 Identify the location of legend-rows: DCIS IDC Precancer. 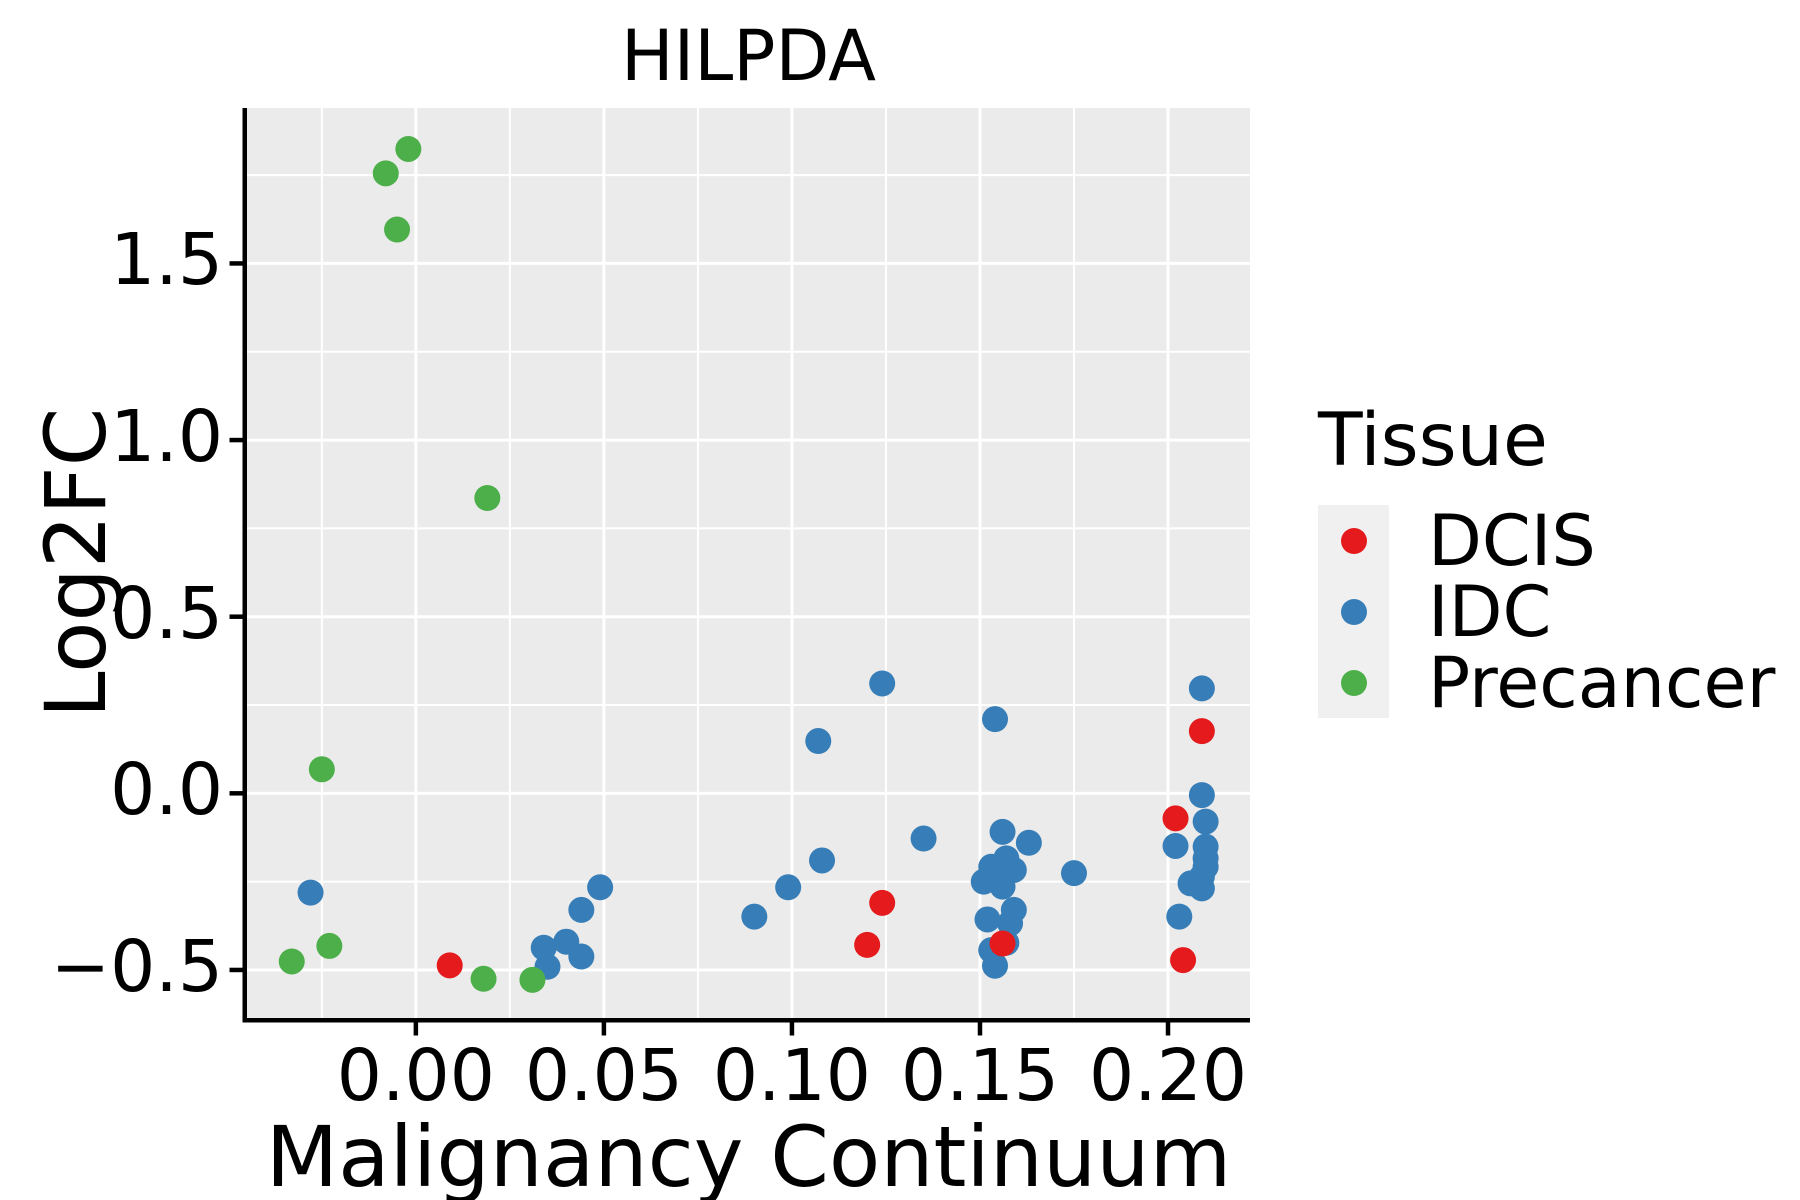
(1546, 611).